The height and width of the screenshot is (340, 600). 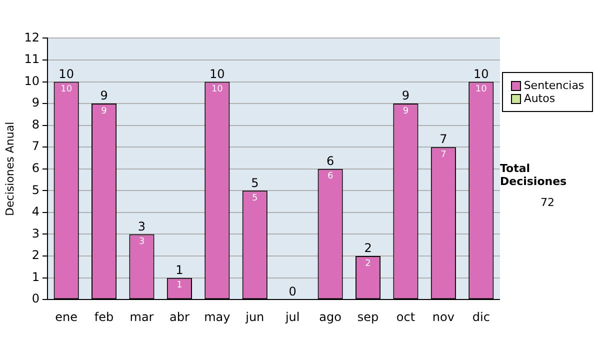 I want to click on total-label: 2, so click(x=368, y=248).